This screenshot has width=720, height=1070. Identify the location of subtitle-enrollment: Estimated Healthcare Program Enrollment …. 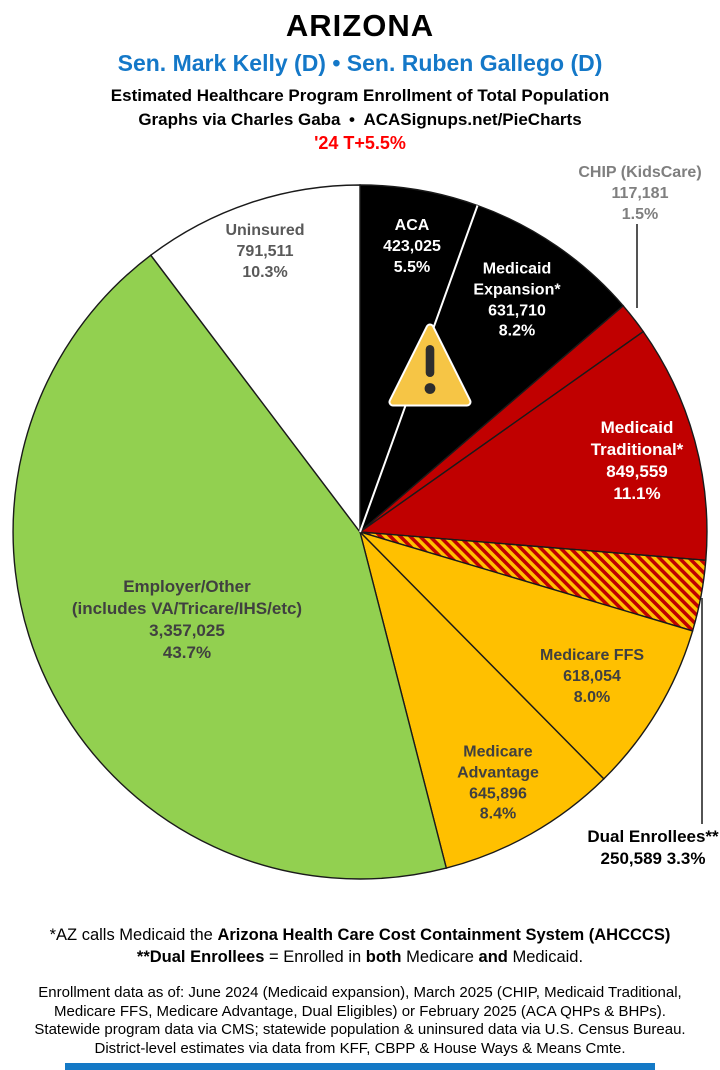
(360, 95).